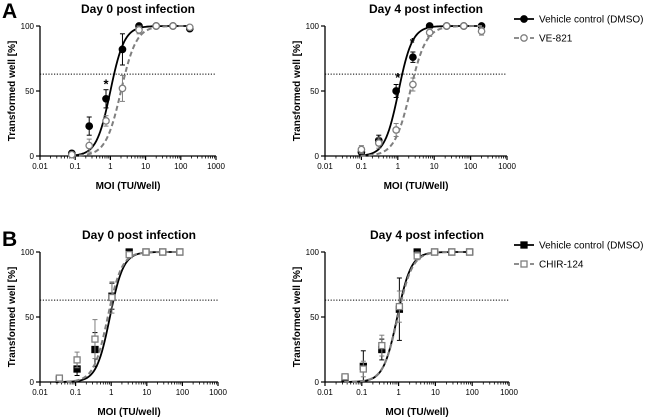 The height and width of the screenshot is (420, 650). Describe the element at coordinates (578, 256) in the screenshot. I see `legend-b: Vehicle control (DMSO) CHIR-124` at that location.